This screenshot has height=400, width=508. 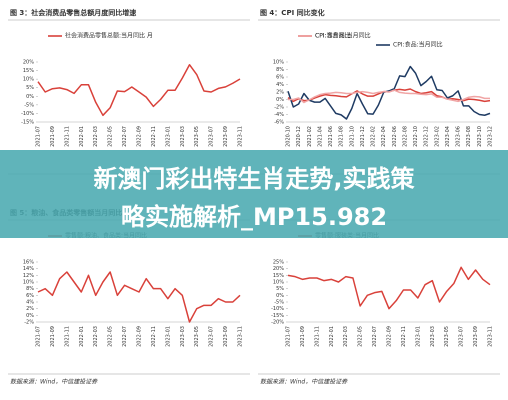 What do you see at coordinates (289, 136) in the screenshot?
I see `x-tick-label: 2020-10` at bounding box center [289, 136].